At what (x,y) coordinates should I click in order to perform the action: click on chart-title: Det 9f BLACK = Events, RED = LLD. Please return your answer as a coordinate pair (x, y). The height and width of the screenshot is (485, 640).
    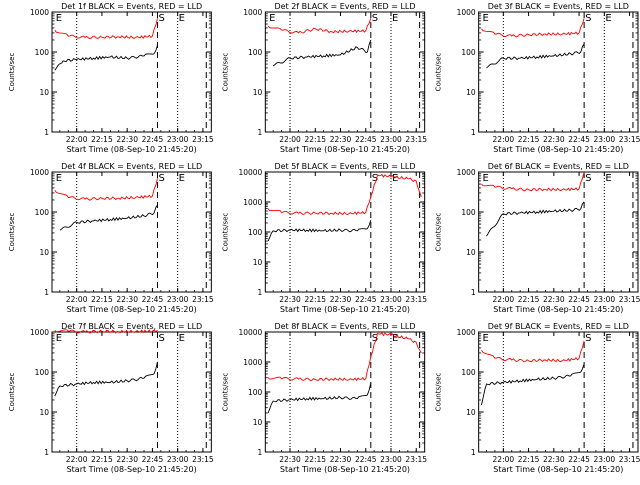
    Looking at the image, I should click on (558, 326).